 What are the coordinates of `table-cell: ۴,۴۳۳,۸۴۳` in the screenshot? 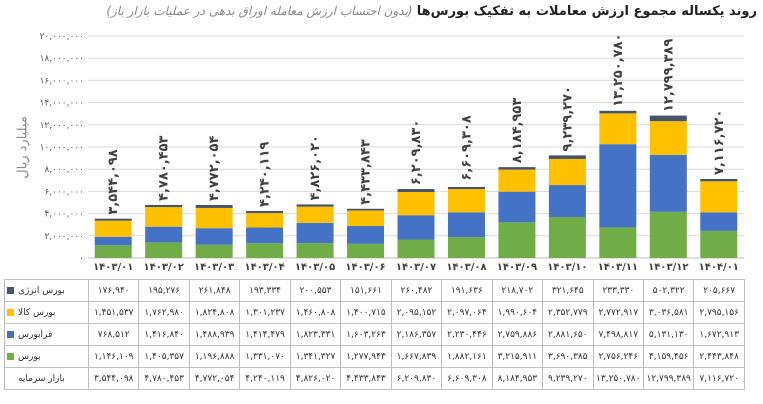 It's located at (366, 378).